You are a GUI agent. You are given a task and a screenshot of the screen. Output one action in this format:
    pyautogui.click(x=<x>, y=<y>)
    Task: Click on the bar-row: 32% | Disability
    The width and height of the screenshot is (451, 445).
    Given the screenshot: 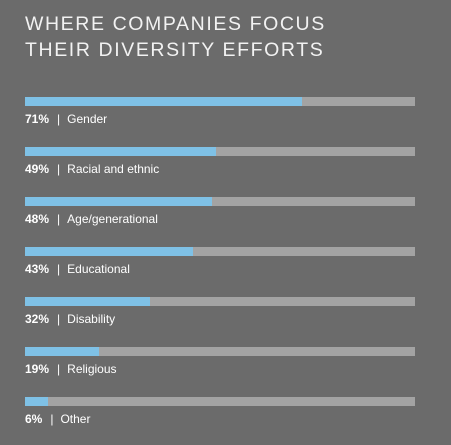 What is the action you would take?
    pyautogui.click(x=220, y=320)
    